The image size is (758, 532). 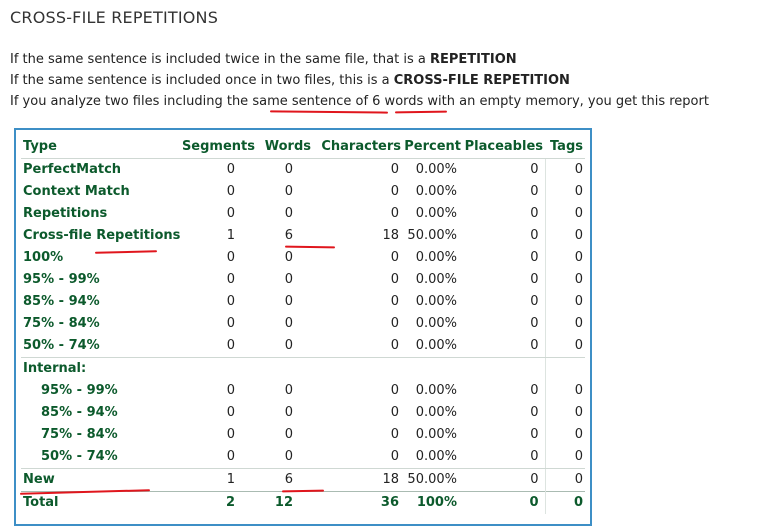 I want to click on col-header-type: Type, so click(x=101, y=147).